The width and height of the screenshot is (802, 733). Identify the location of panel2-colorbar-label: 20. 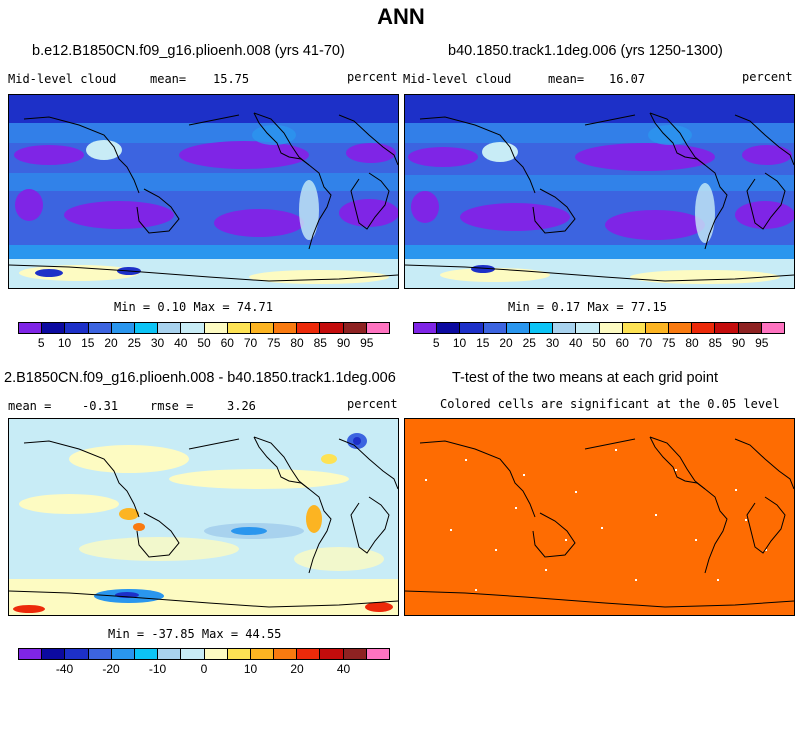
(506, 343).